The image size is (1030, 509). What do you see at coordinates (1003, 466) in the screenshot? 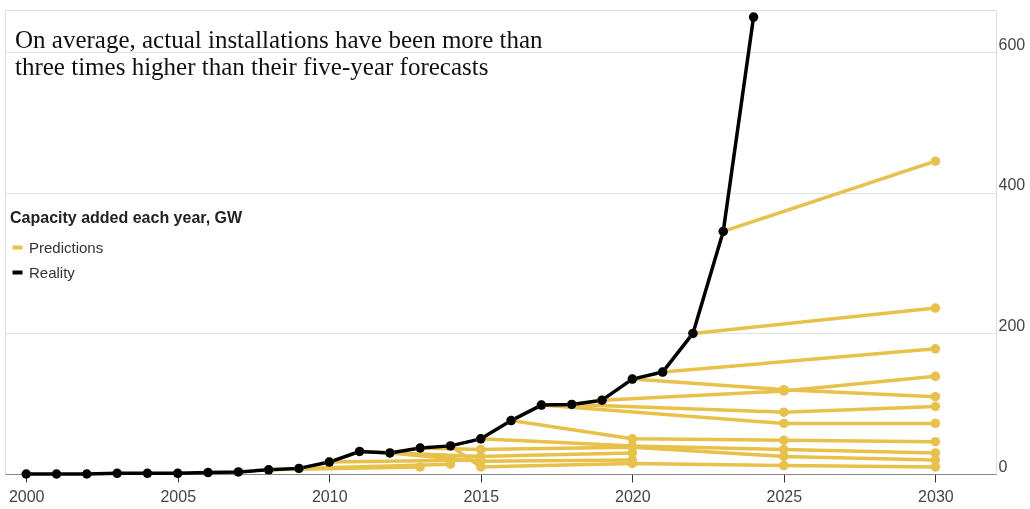
I see `y-tick-label: 0` at bounding box center [1003, 466].